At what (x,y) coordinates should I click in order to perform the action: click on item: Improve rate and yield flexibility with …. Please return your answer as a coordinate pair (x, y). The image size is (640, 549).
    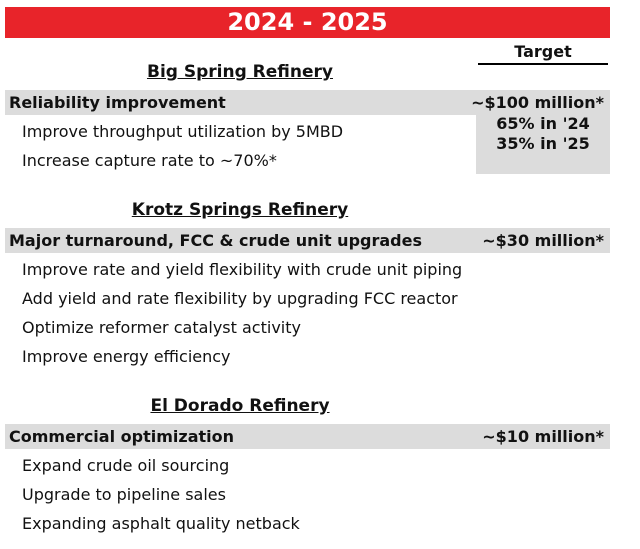
    Looking at the image, I should click on (242, 269).